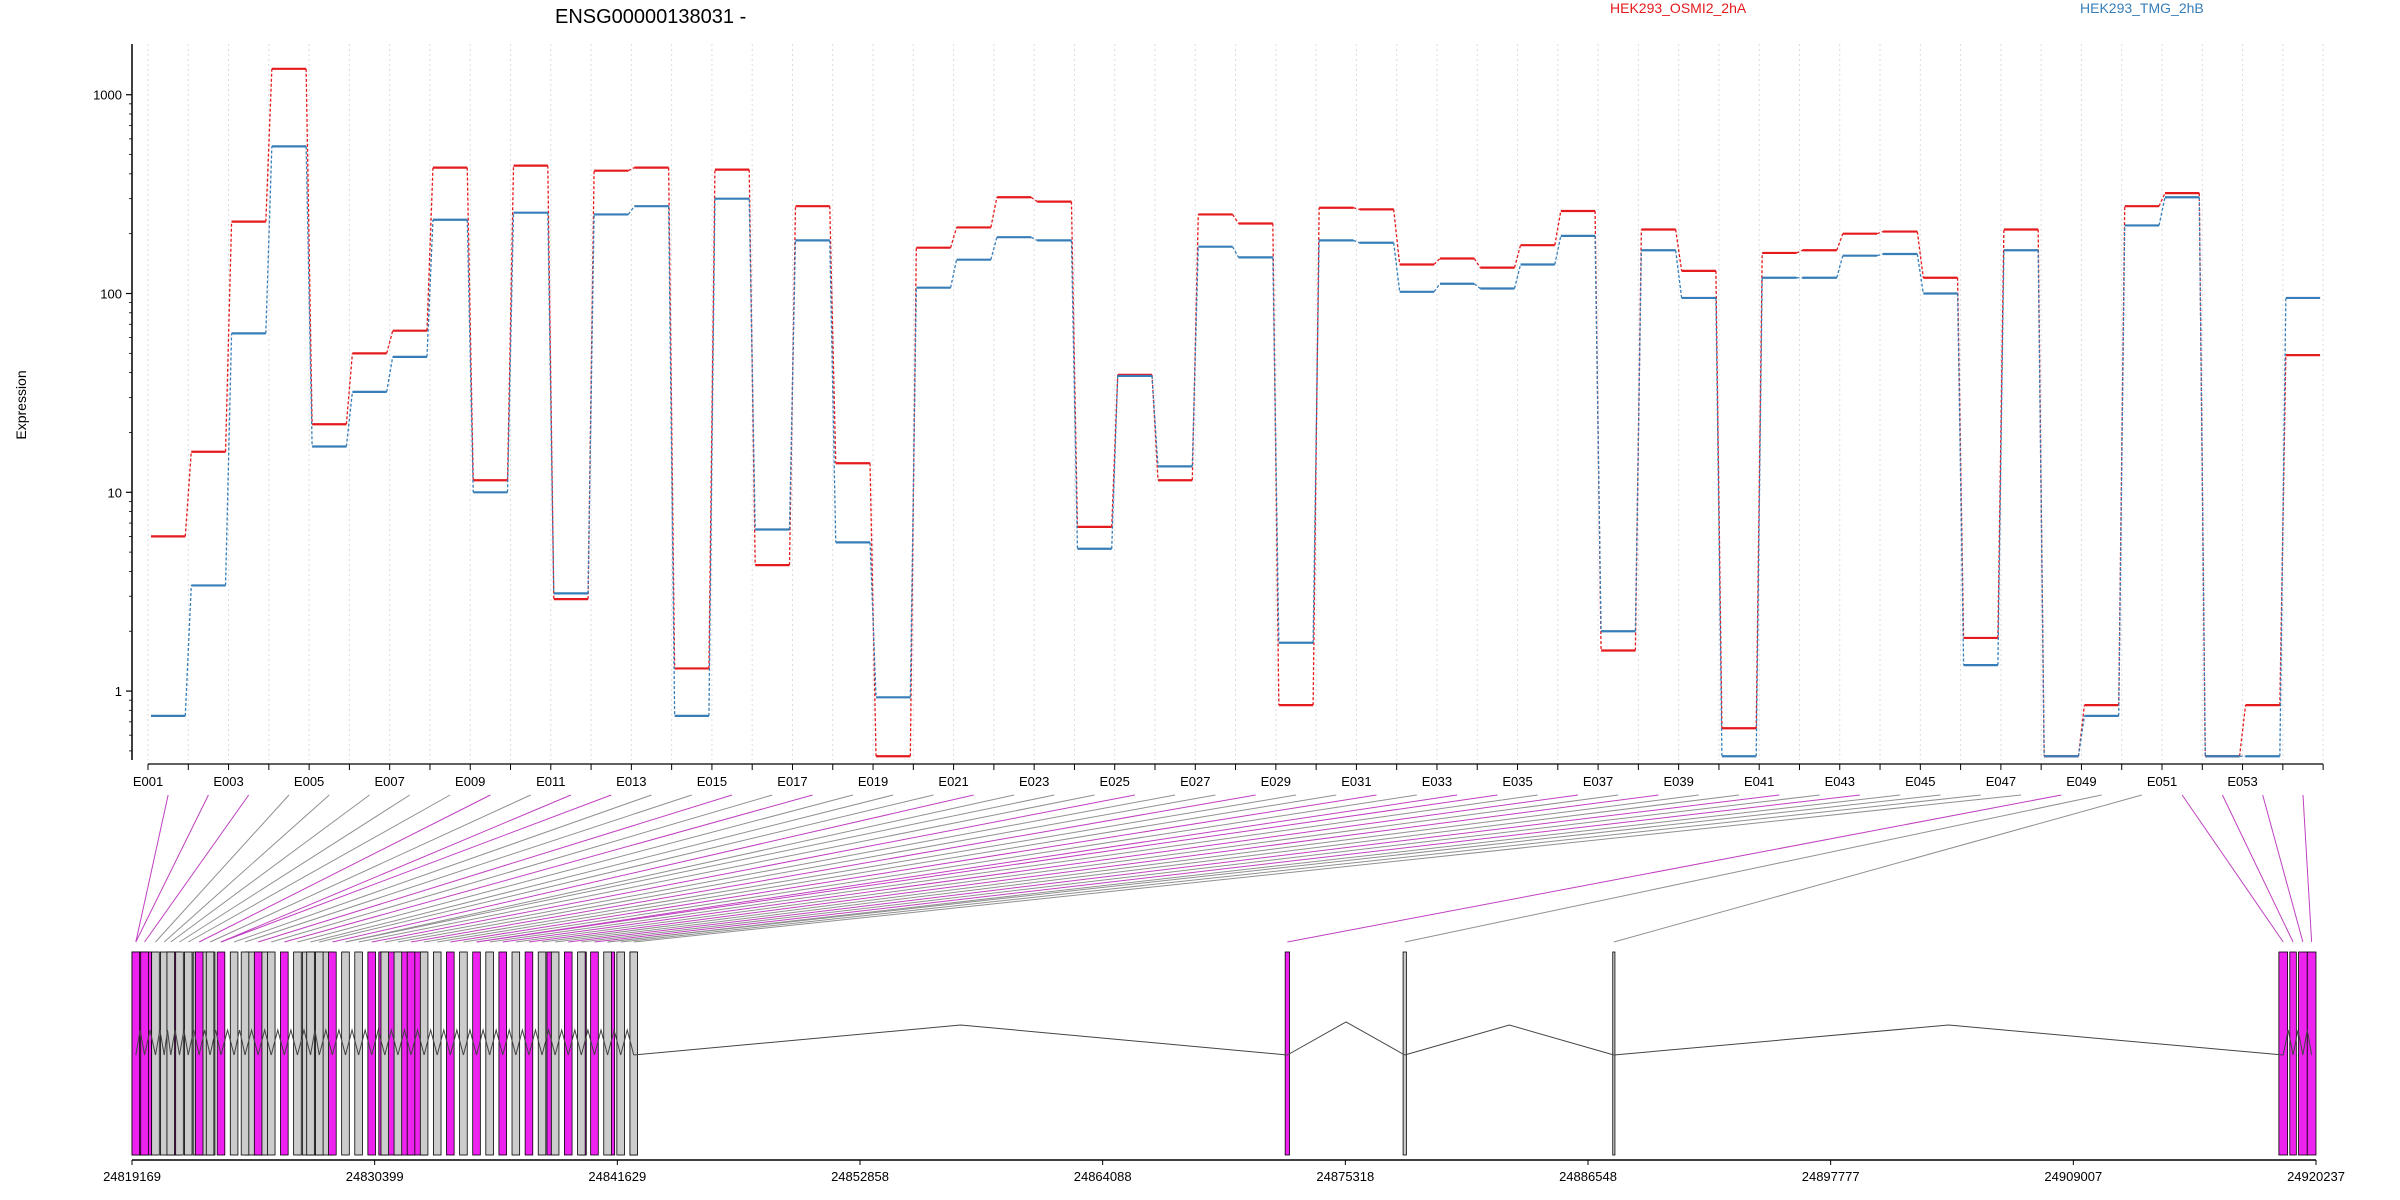 Image resolution: width=2400 pixels, height=1200 pixels. What do you see at coordinates (1920, 781) in the screenshot?
I see `x-tick-label: E045` at bounding box center [1920, 781].